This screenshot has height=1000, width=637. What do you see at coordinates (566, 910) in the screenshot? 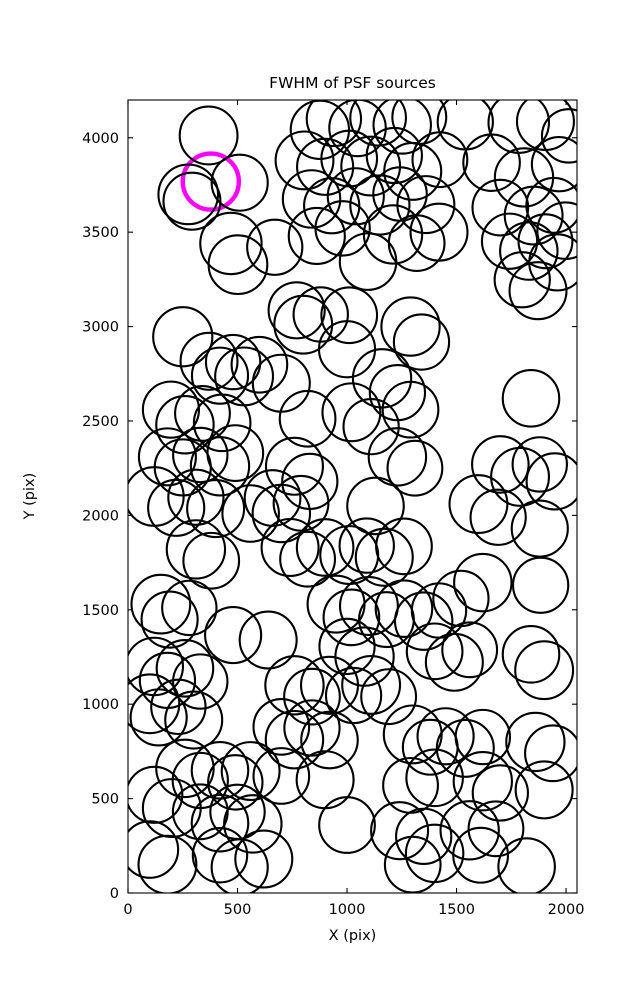
I see `x-tick-label: 2000` at bounding box center [566, 910].